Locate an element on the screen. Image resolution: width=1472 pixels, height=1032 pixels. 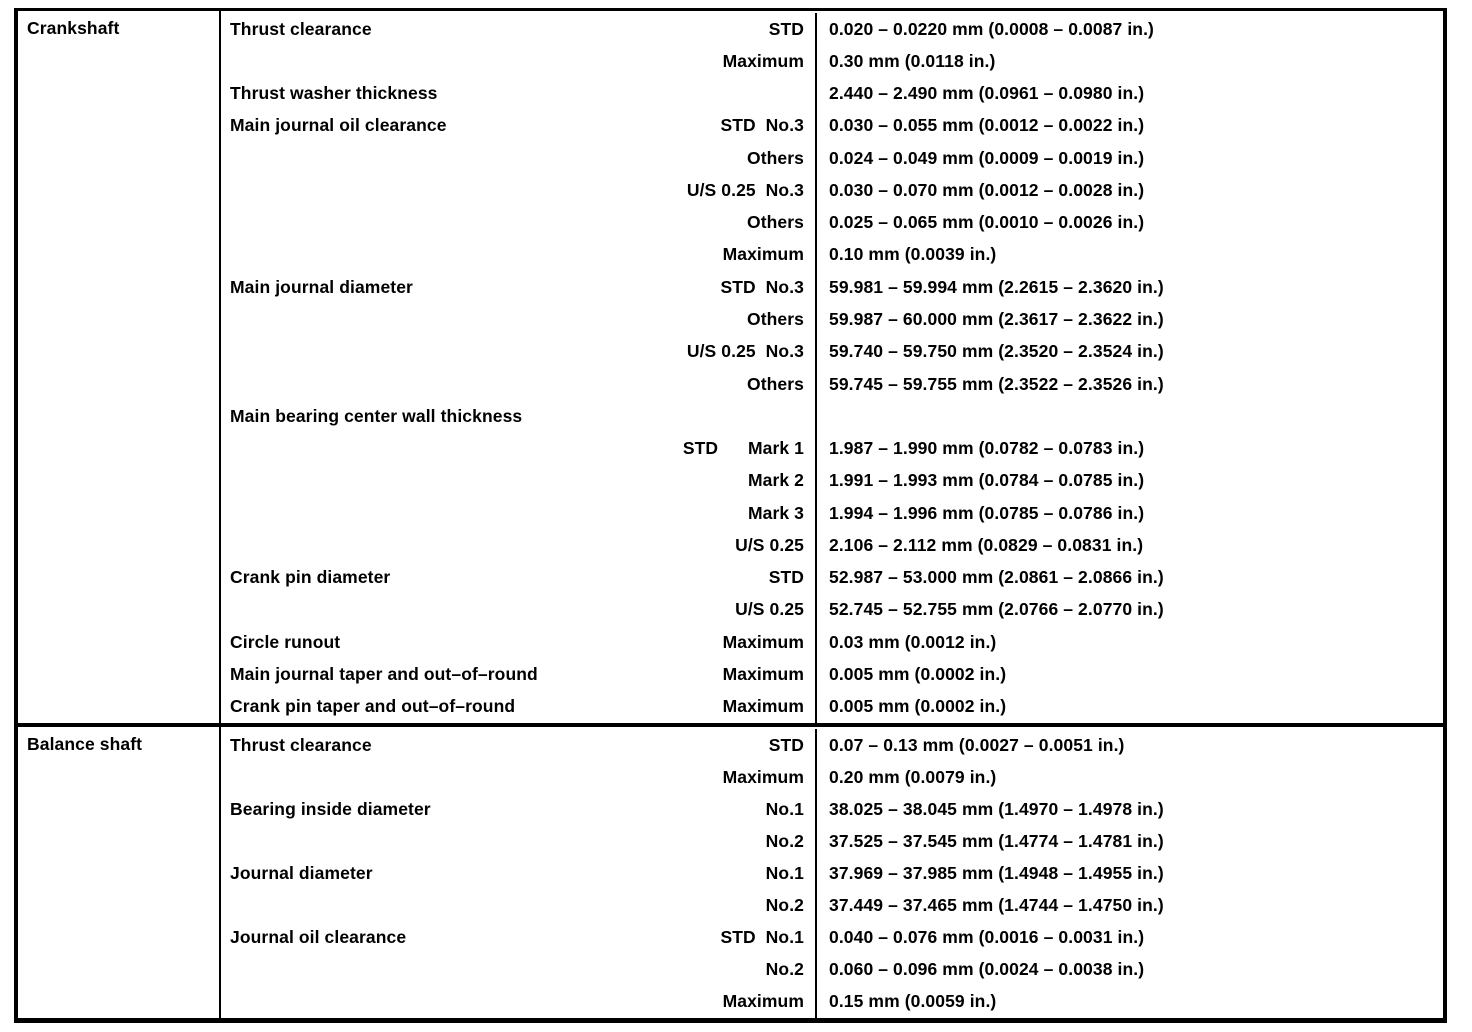
spec-value-cell: 0.020 – 0.0220 mm (0.0008 – 0.0087 in.) is located at coordinates (1130, 29).